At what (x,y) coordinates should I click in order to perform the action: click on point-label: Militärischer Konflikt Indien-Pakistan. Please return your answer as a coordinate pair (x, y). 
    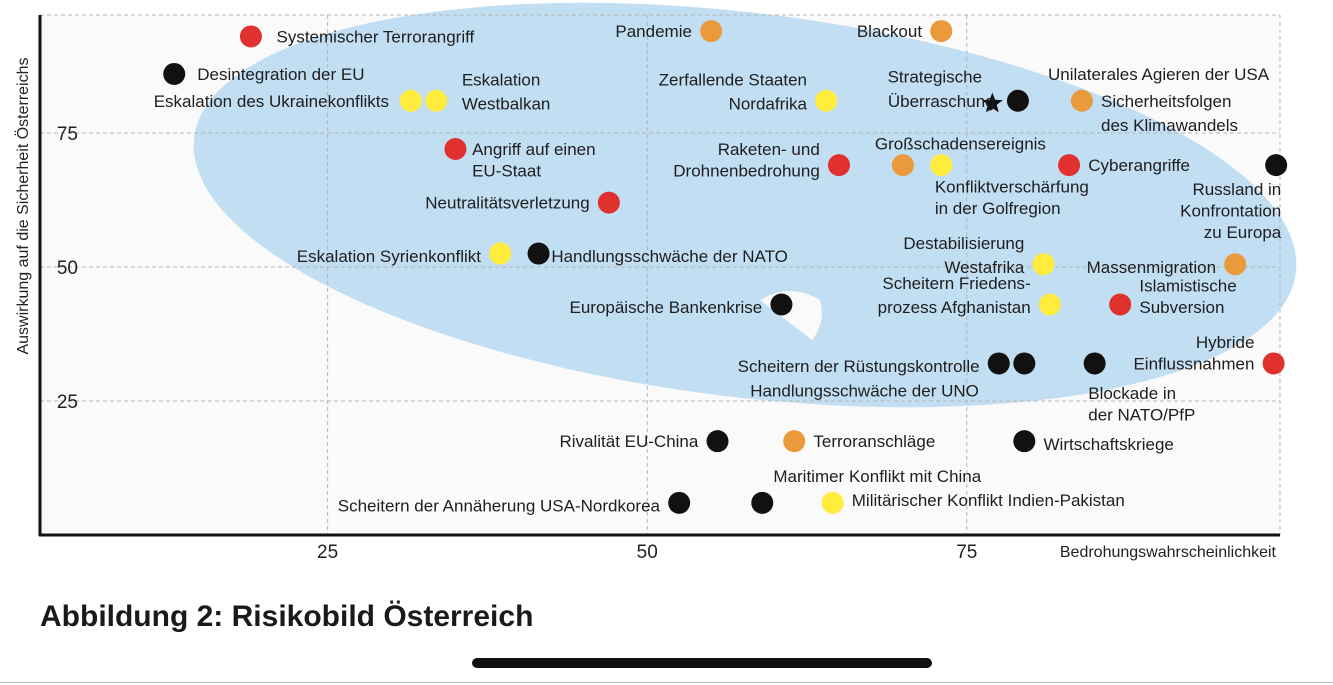
    Looking at the image, I should click on (988, 500).